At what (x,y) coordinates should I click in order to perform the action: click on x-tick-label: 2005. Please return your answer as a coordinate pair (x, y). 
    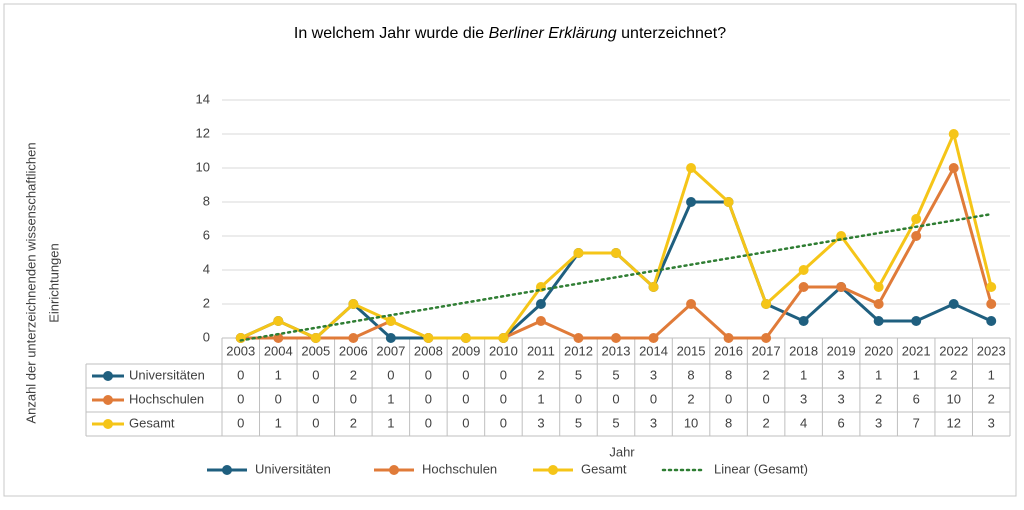
    Looking at the image, I should click on (315, 350).